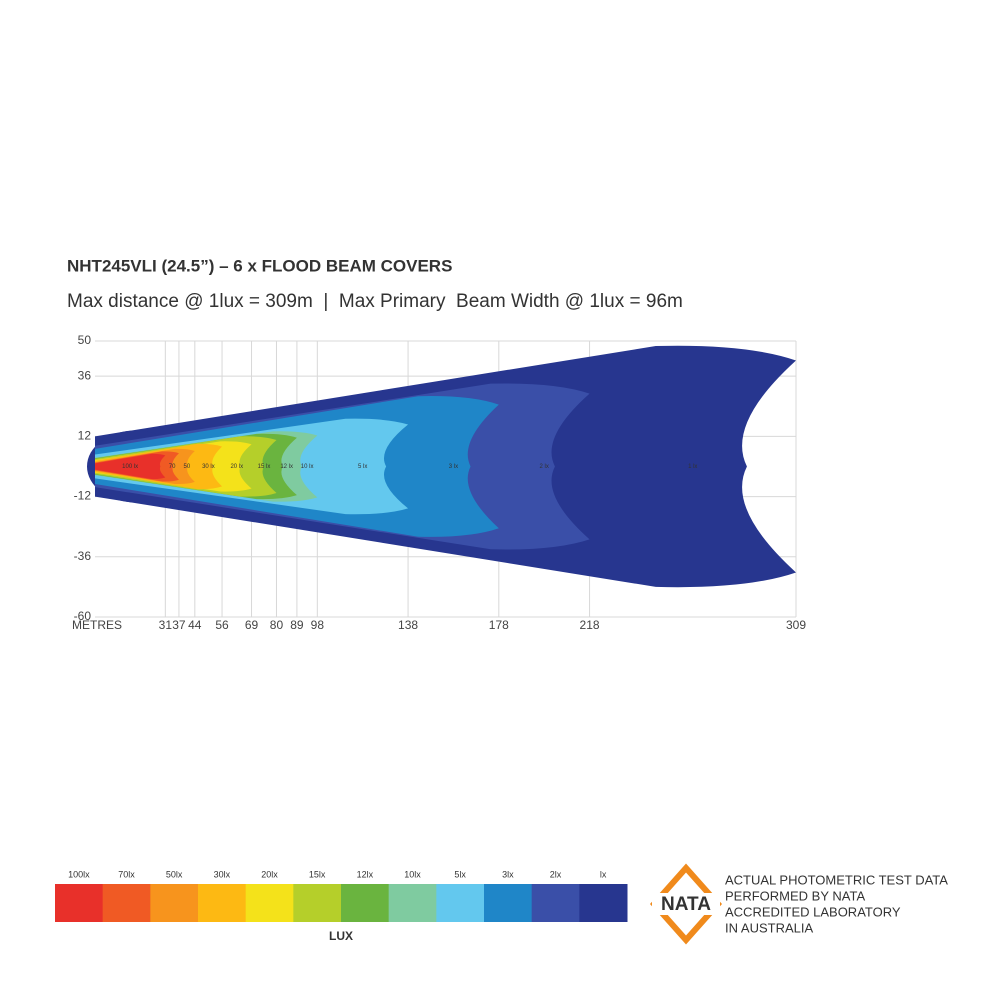 The image size is (1000, 1000). What do you see at coordinates (269, 874) in the screenshot?
I see `legend-label: 20lx` at bounding box center [269, 874].